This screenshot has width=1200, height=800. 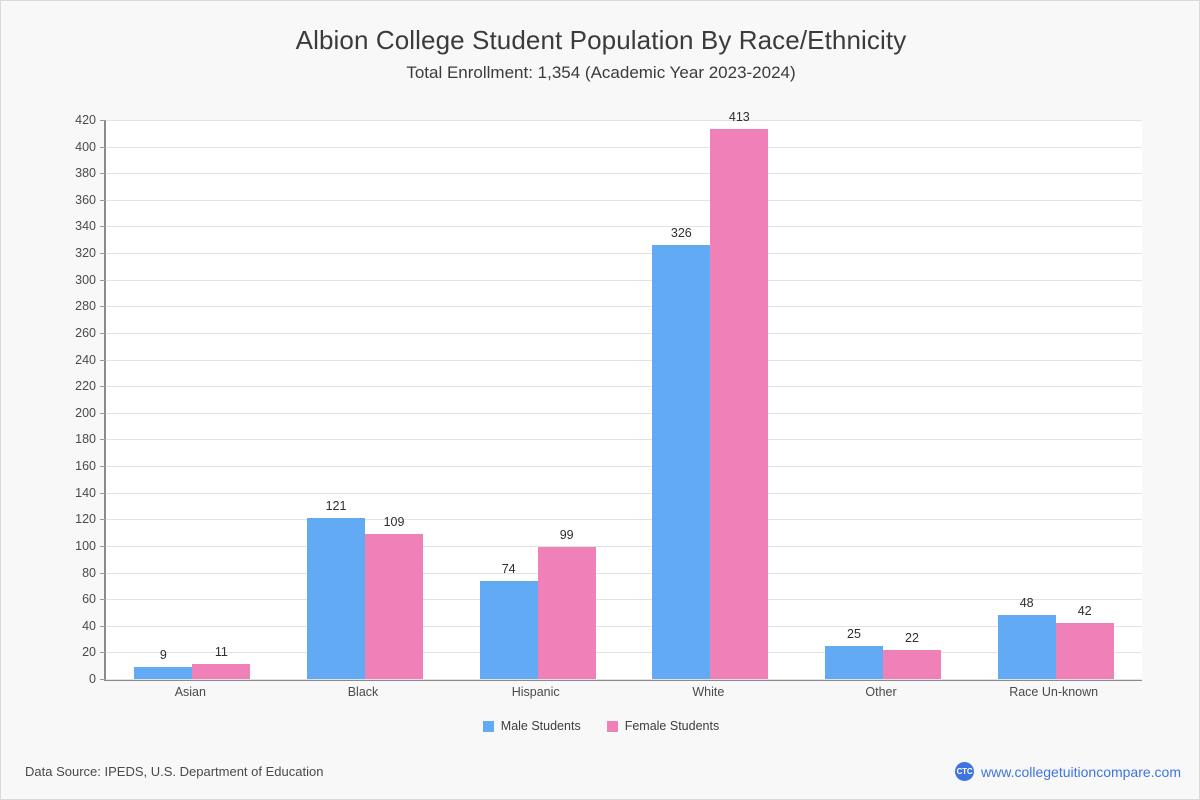 I want to click on bar-value-label: 9, so click(x=163, y=655).